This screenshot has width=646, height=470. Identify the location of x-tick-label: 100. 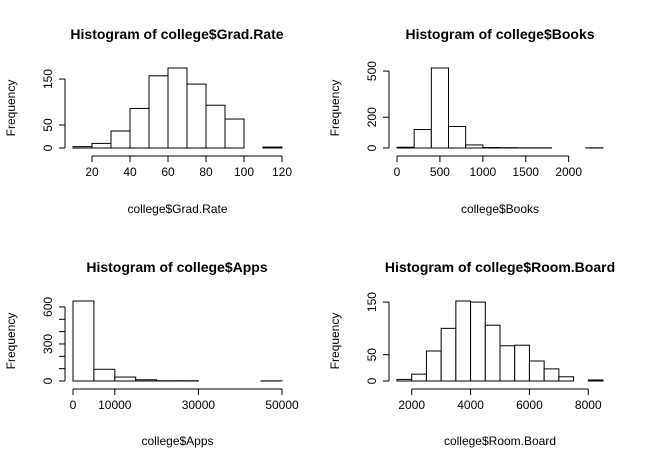
(244, 172).